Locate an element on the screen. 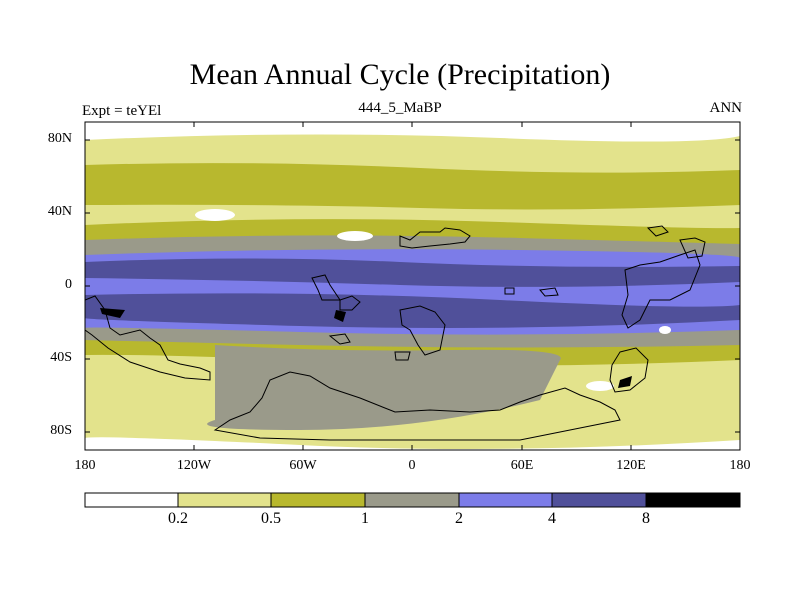  x-tick-180e: 180 is located at coordinates (740, 465).